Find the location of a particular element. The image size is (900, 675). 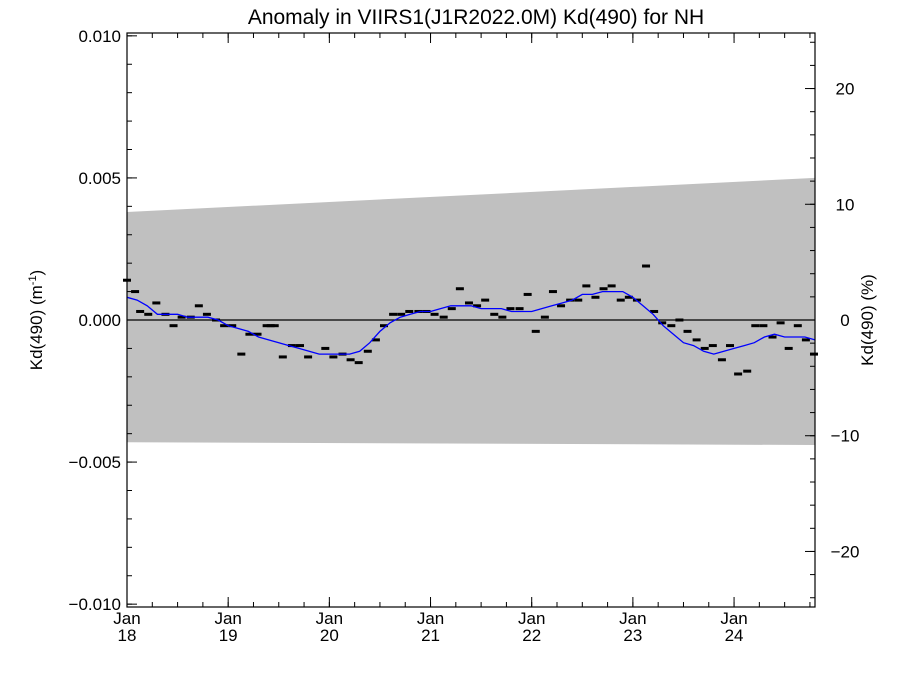

x-tick-label-year: 19 is located at coordinates (228, 635).